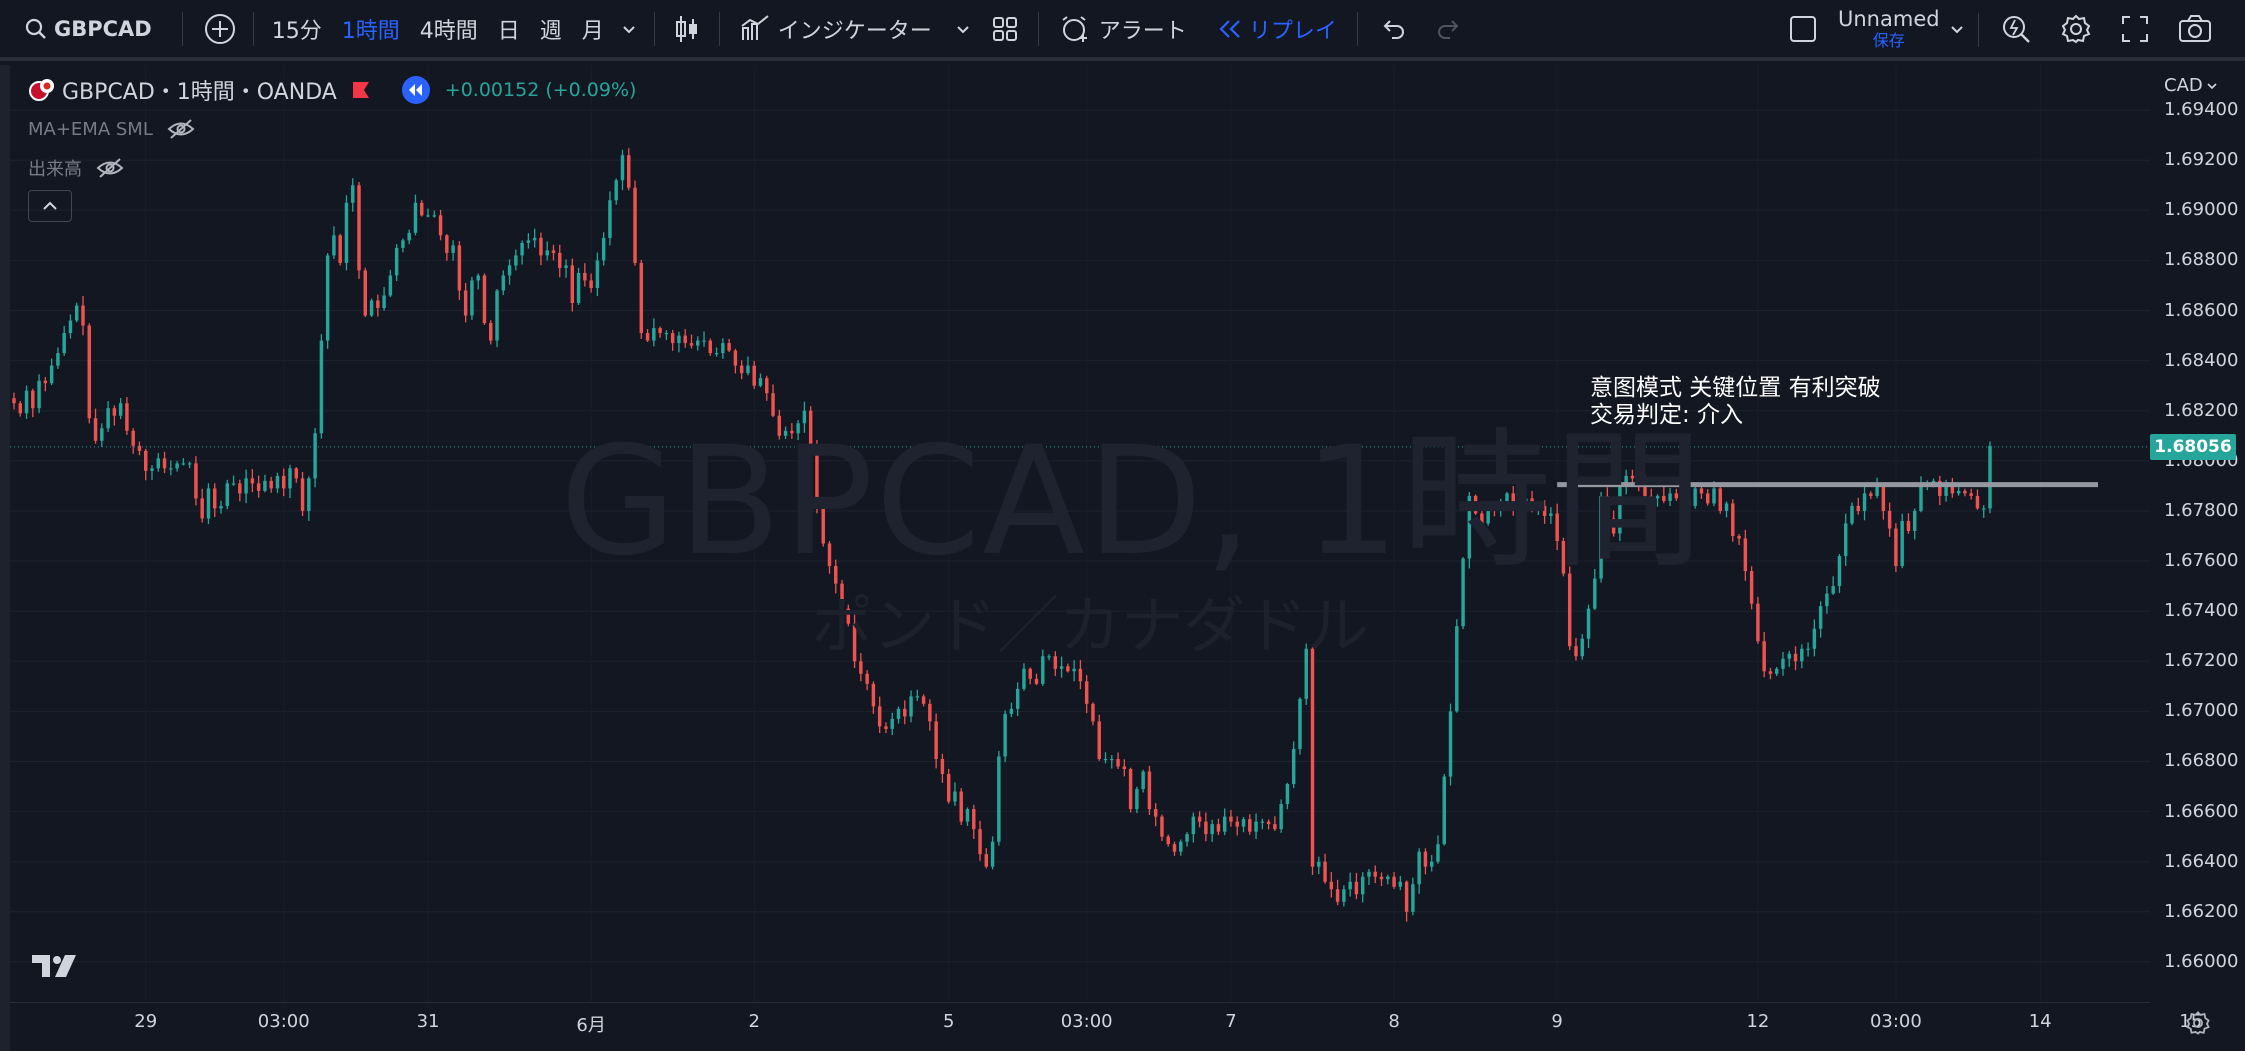 This screenshot has width=2245, height=1051. I want to click on undo-button, so click(1393, 29).